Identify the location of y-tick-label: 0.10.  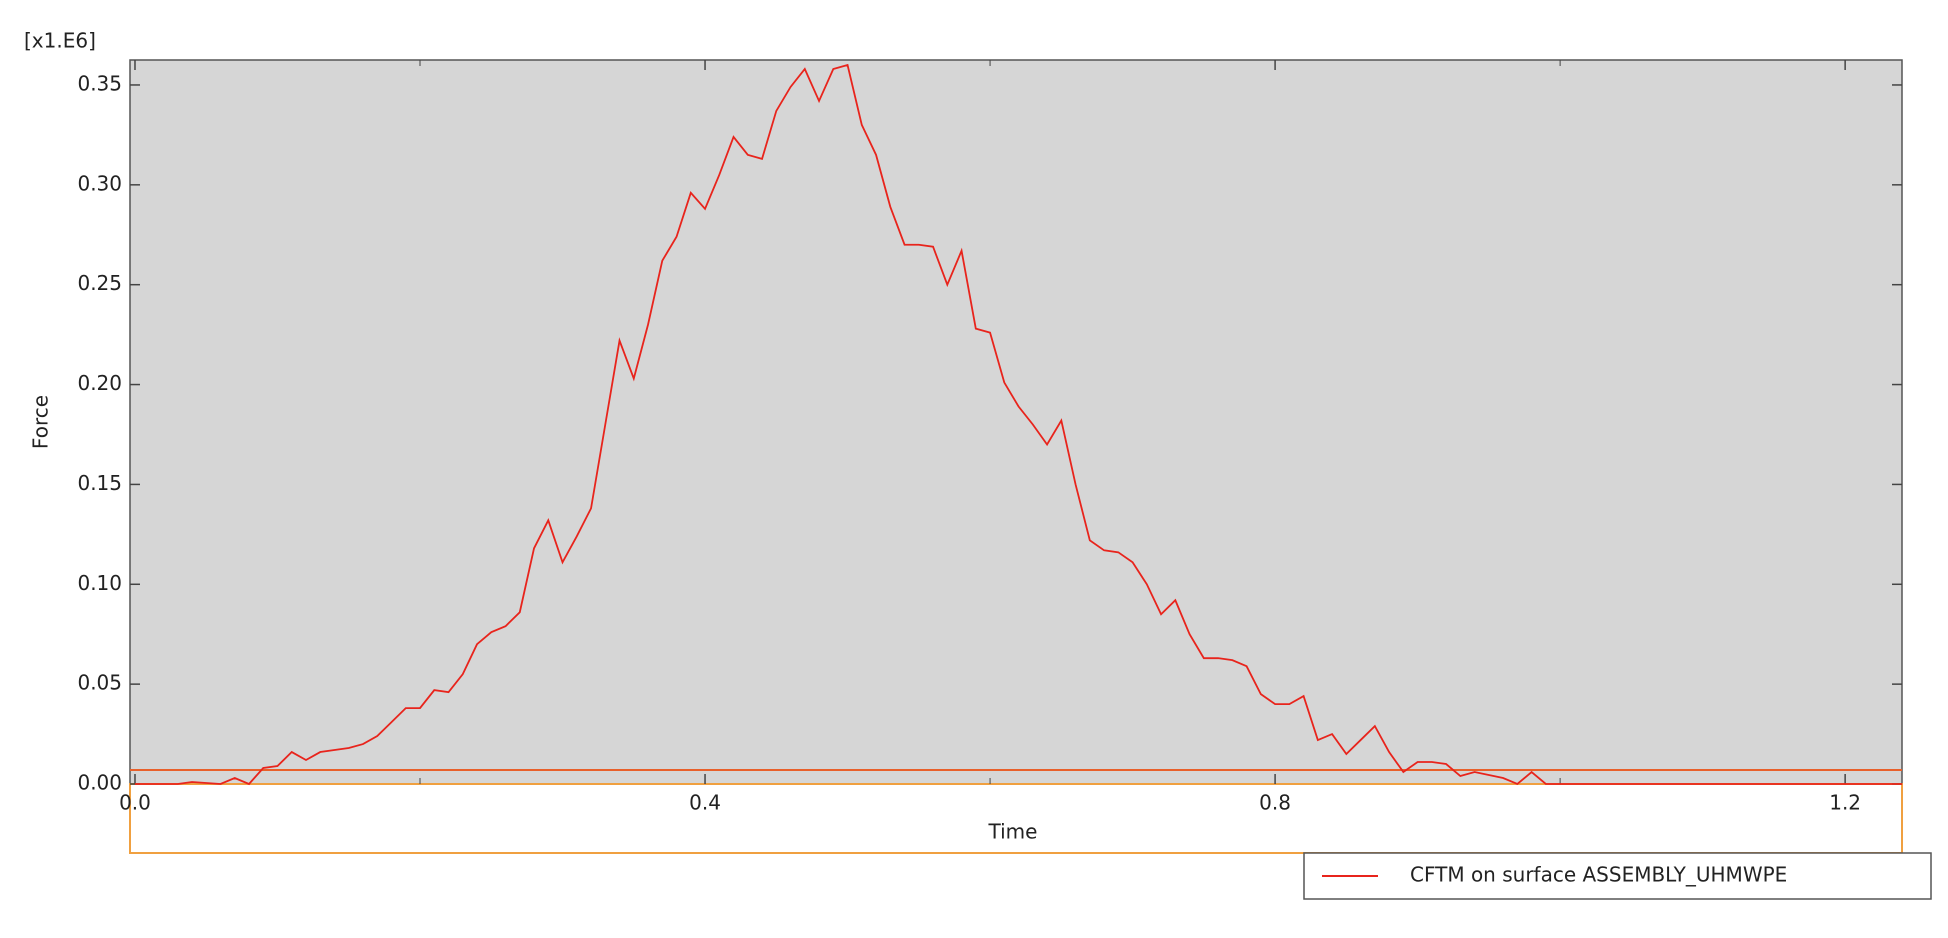
(99, 583).